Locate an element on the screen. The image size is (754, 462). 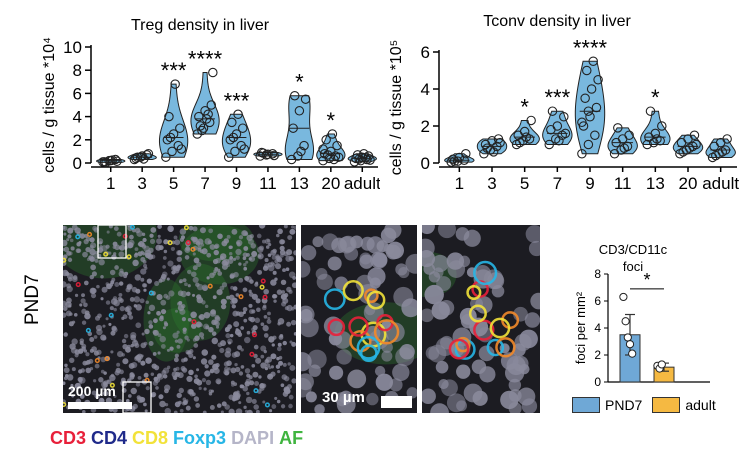
channel-label-cd4: CD4 is located at coordinates (109, 438).